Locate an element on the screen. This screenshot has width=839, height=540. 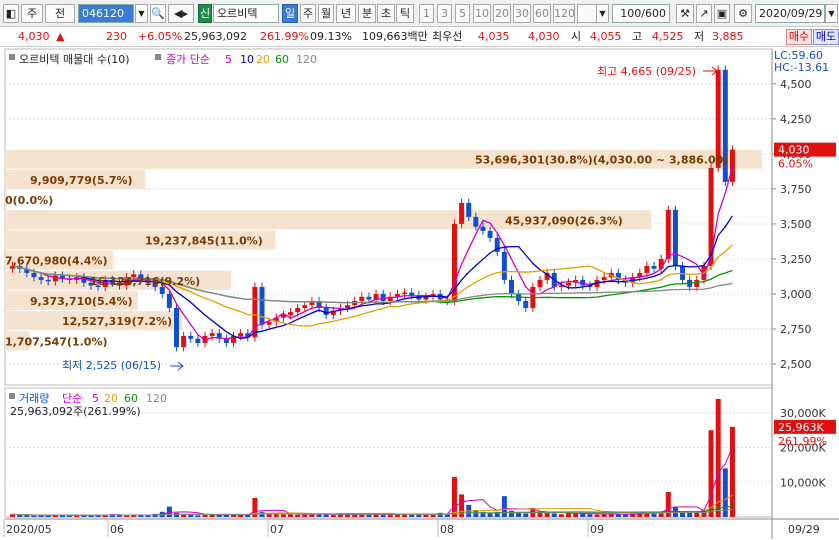
high-label: 고 is located at coordinates (637, 36).